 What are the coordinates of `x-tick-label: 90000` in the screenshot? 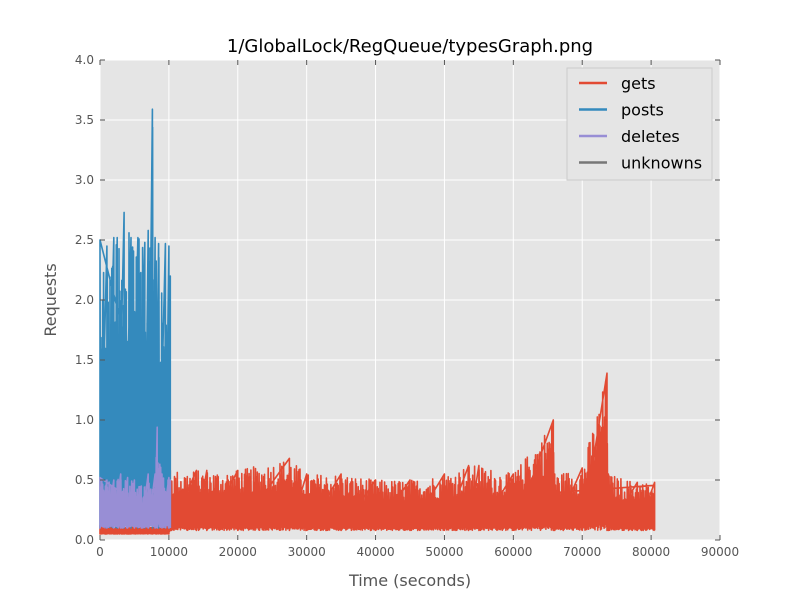 It's located at (720, 552).